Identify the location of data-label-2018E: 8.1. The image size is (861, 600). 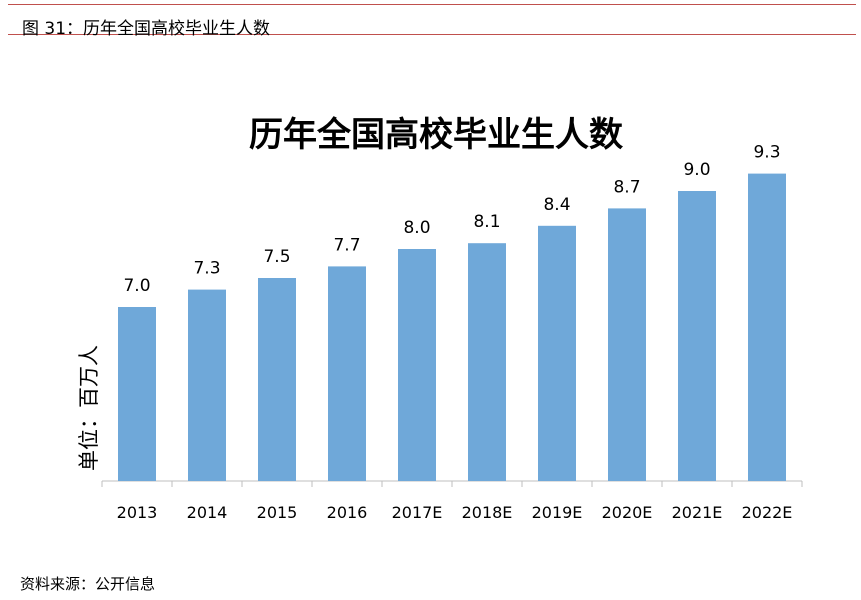
(486, 222).